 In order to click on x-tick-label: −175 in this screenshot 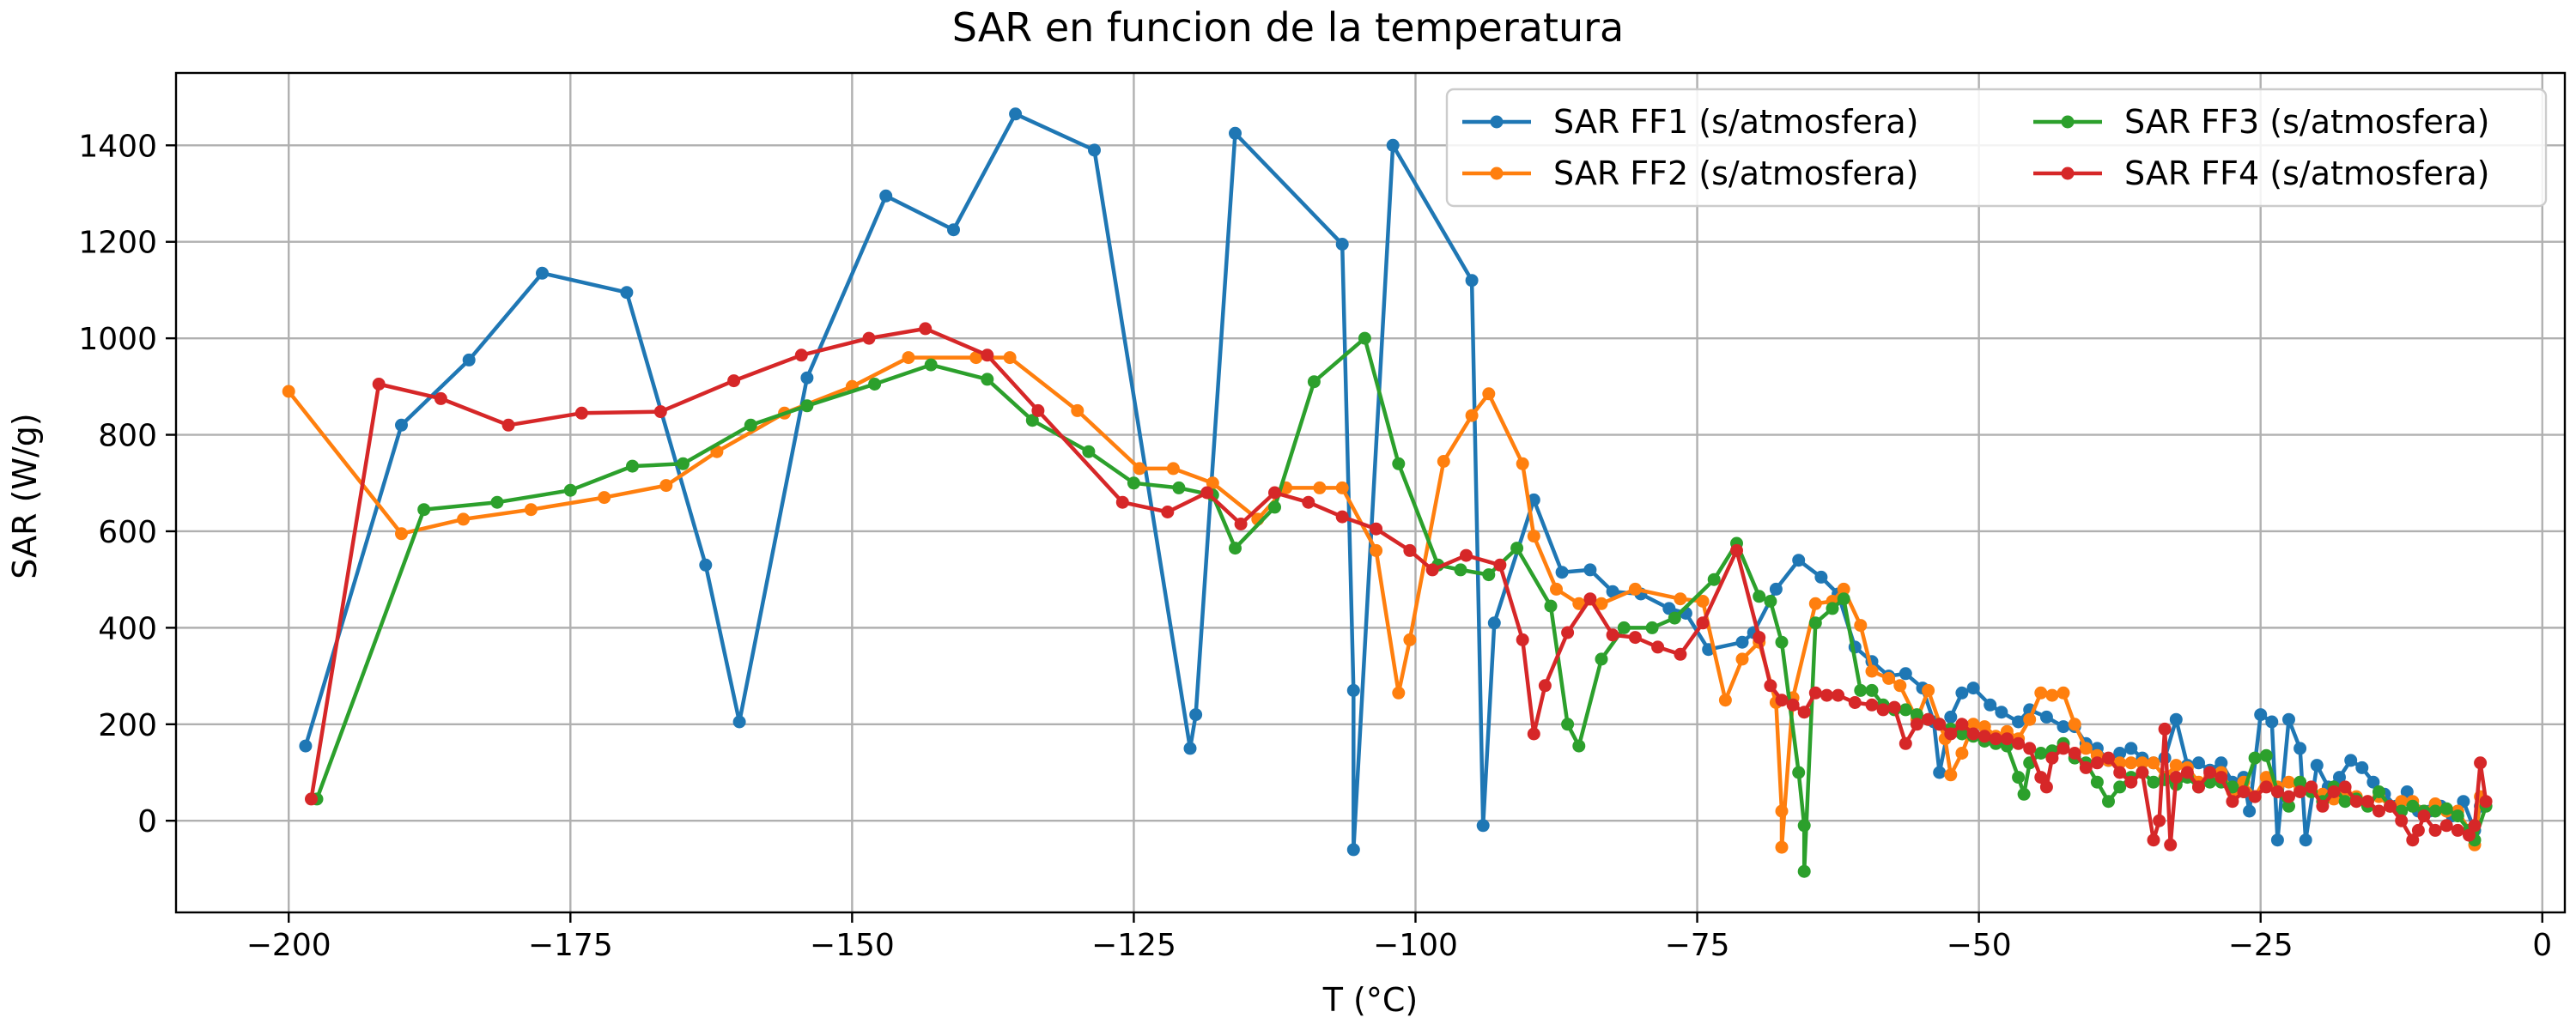, I will do `click(570, 945)`.